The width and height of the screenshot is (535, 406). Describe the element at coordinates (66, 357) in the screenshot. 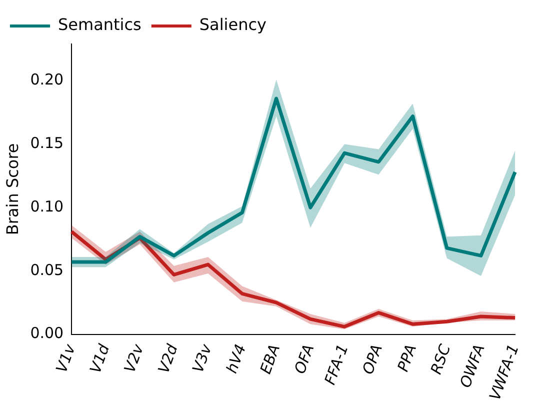

I see `x-tick-label: V1v` at that location.